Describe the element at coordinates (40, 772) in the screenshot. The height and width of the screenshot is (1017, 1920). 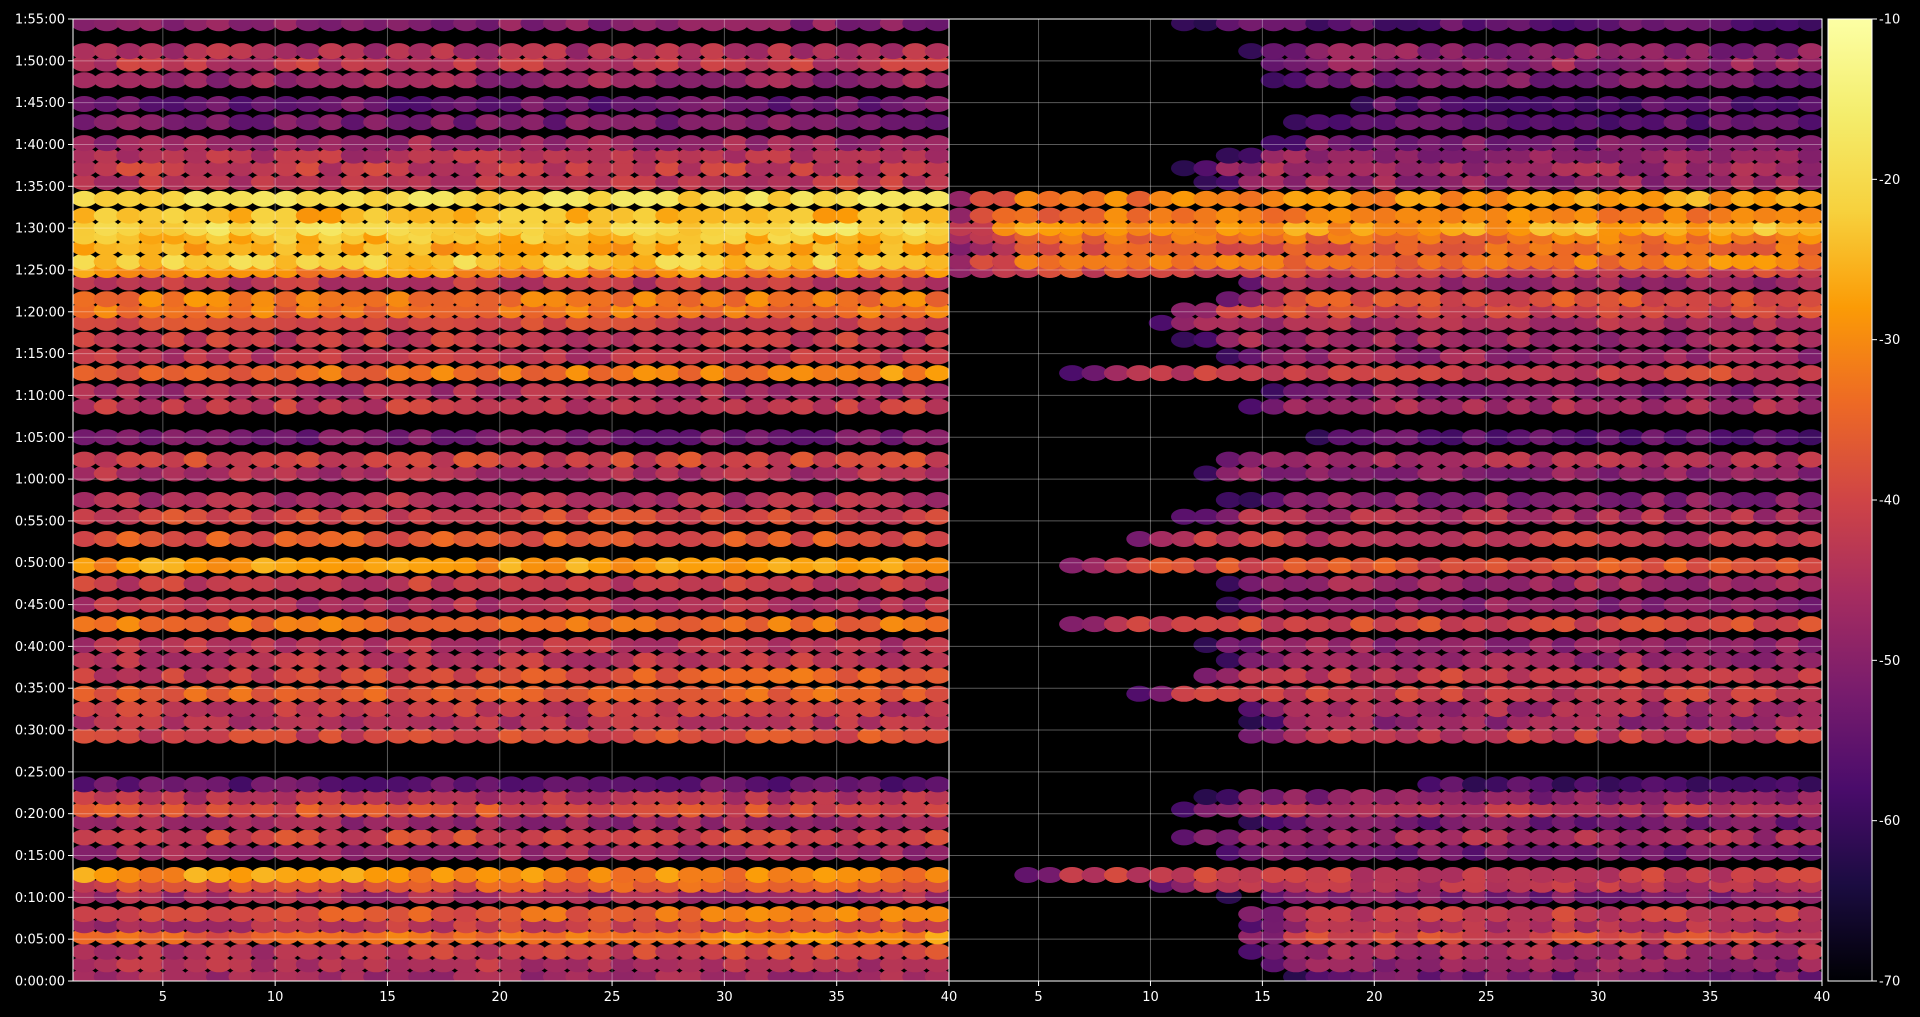
I see `y-tick-label: 0:25:00` at that location.